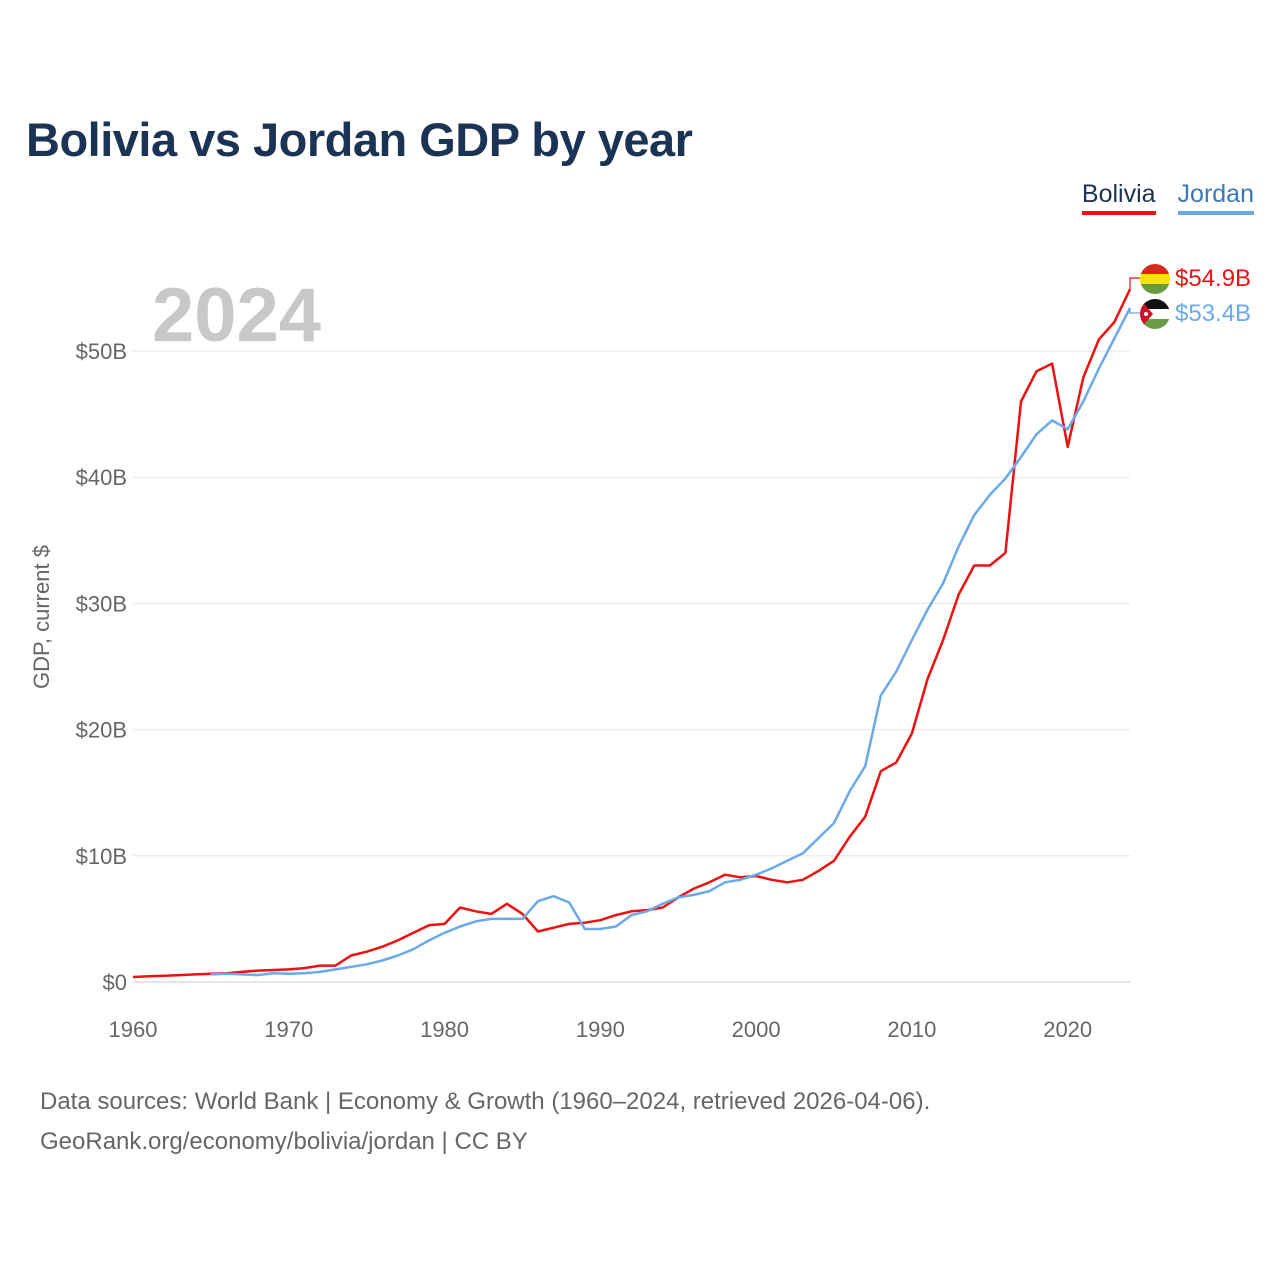  What do you see at coordinates (1215, 197) in the screenshot?
I see `legend-item-jordan: Jordan` at bounding box center [1215, 197].